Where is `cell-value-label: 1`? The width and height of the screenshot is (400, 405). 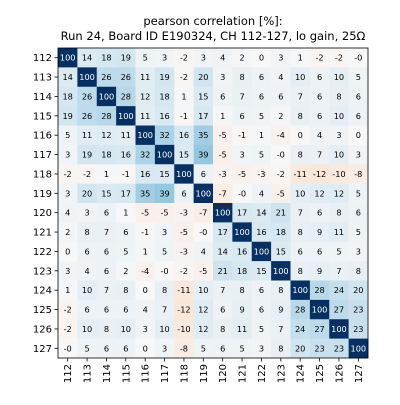 cell-value-label: 1 is located at coordinates (222, 116).